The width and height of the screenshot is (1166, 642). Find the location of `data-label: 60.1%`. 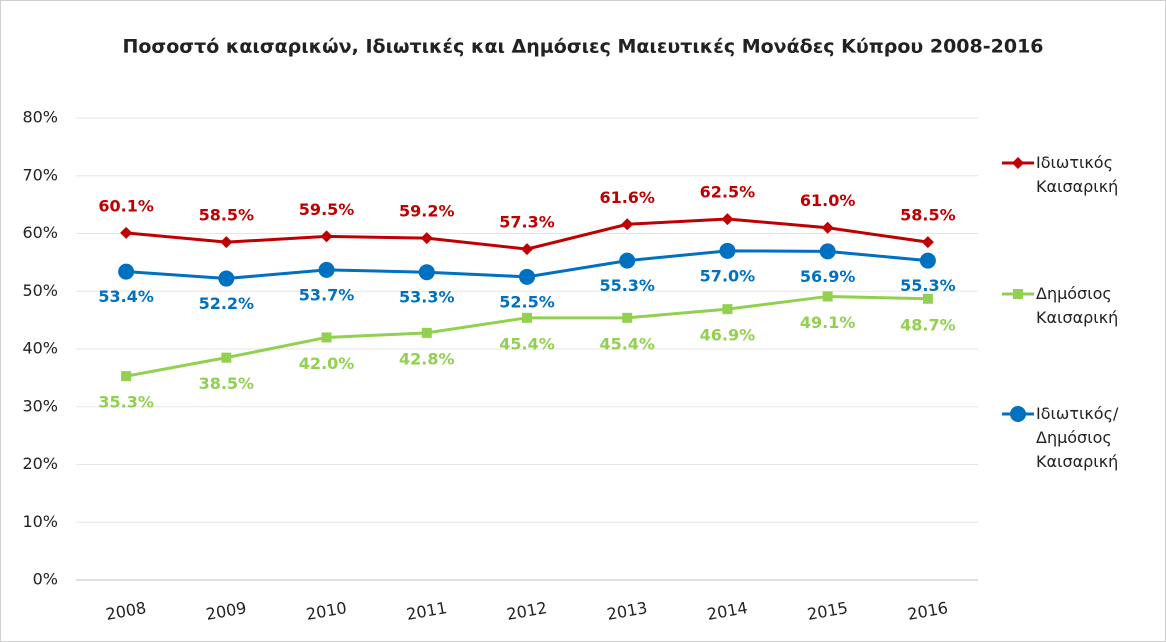

data-label: 60.1% is located at coordinates (126, 205).